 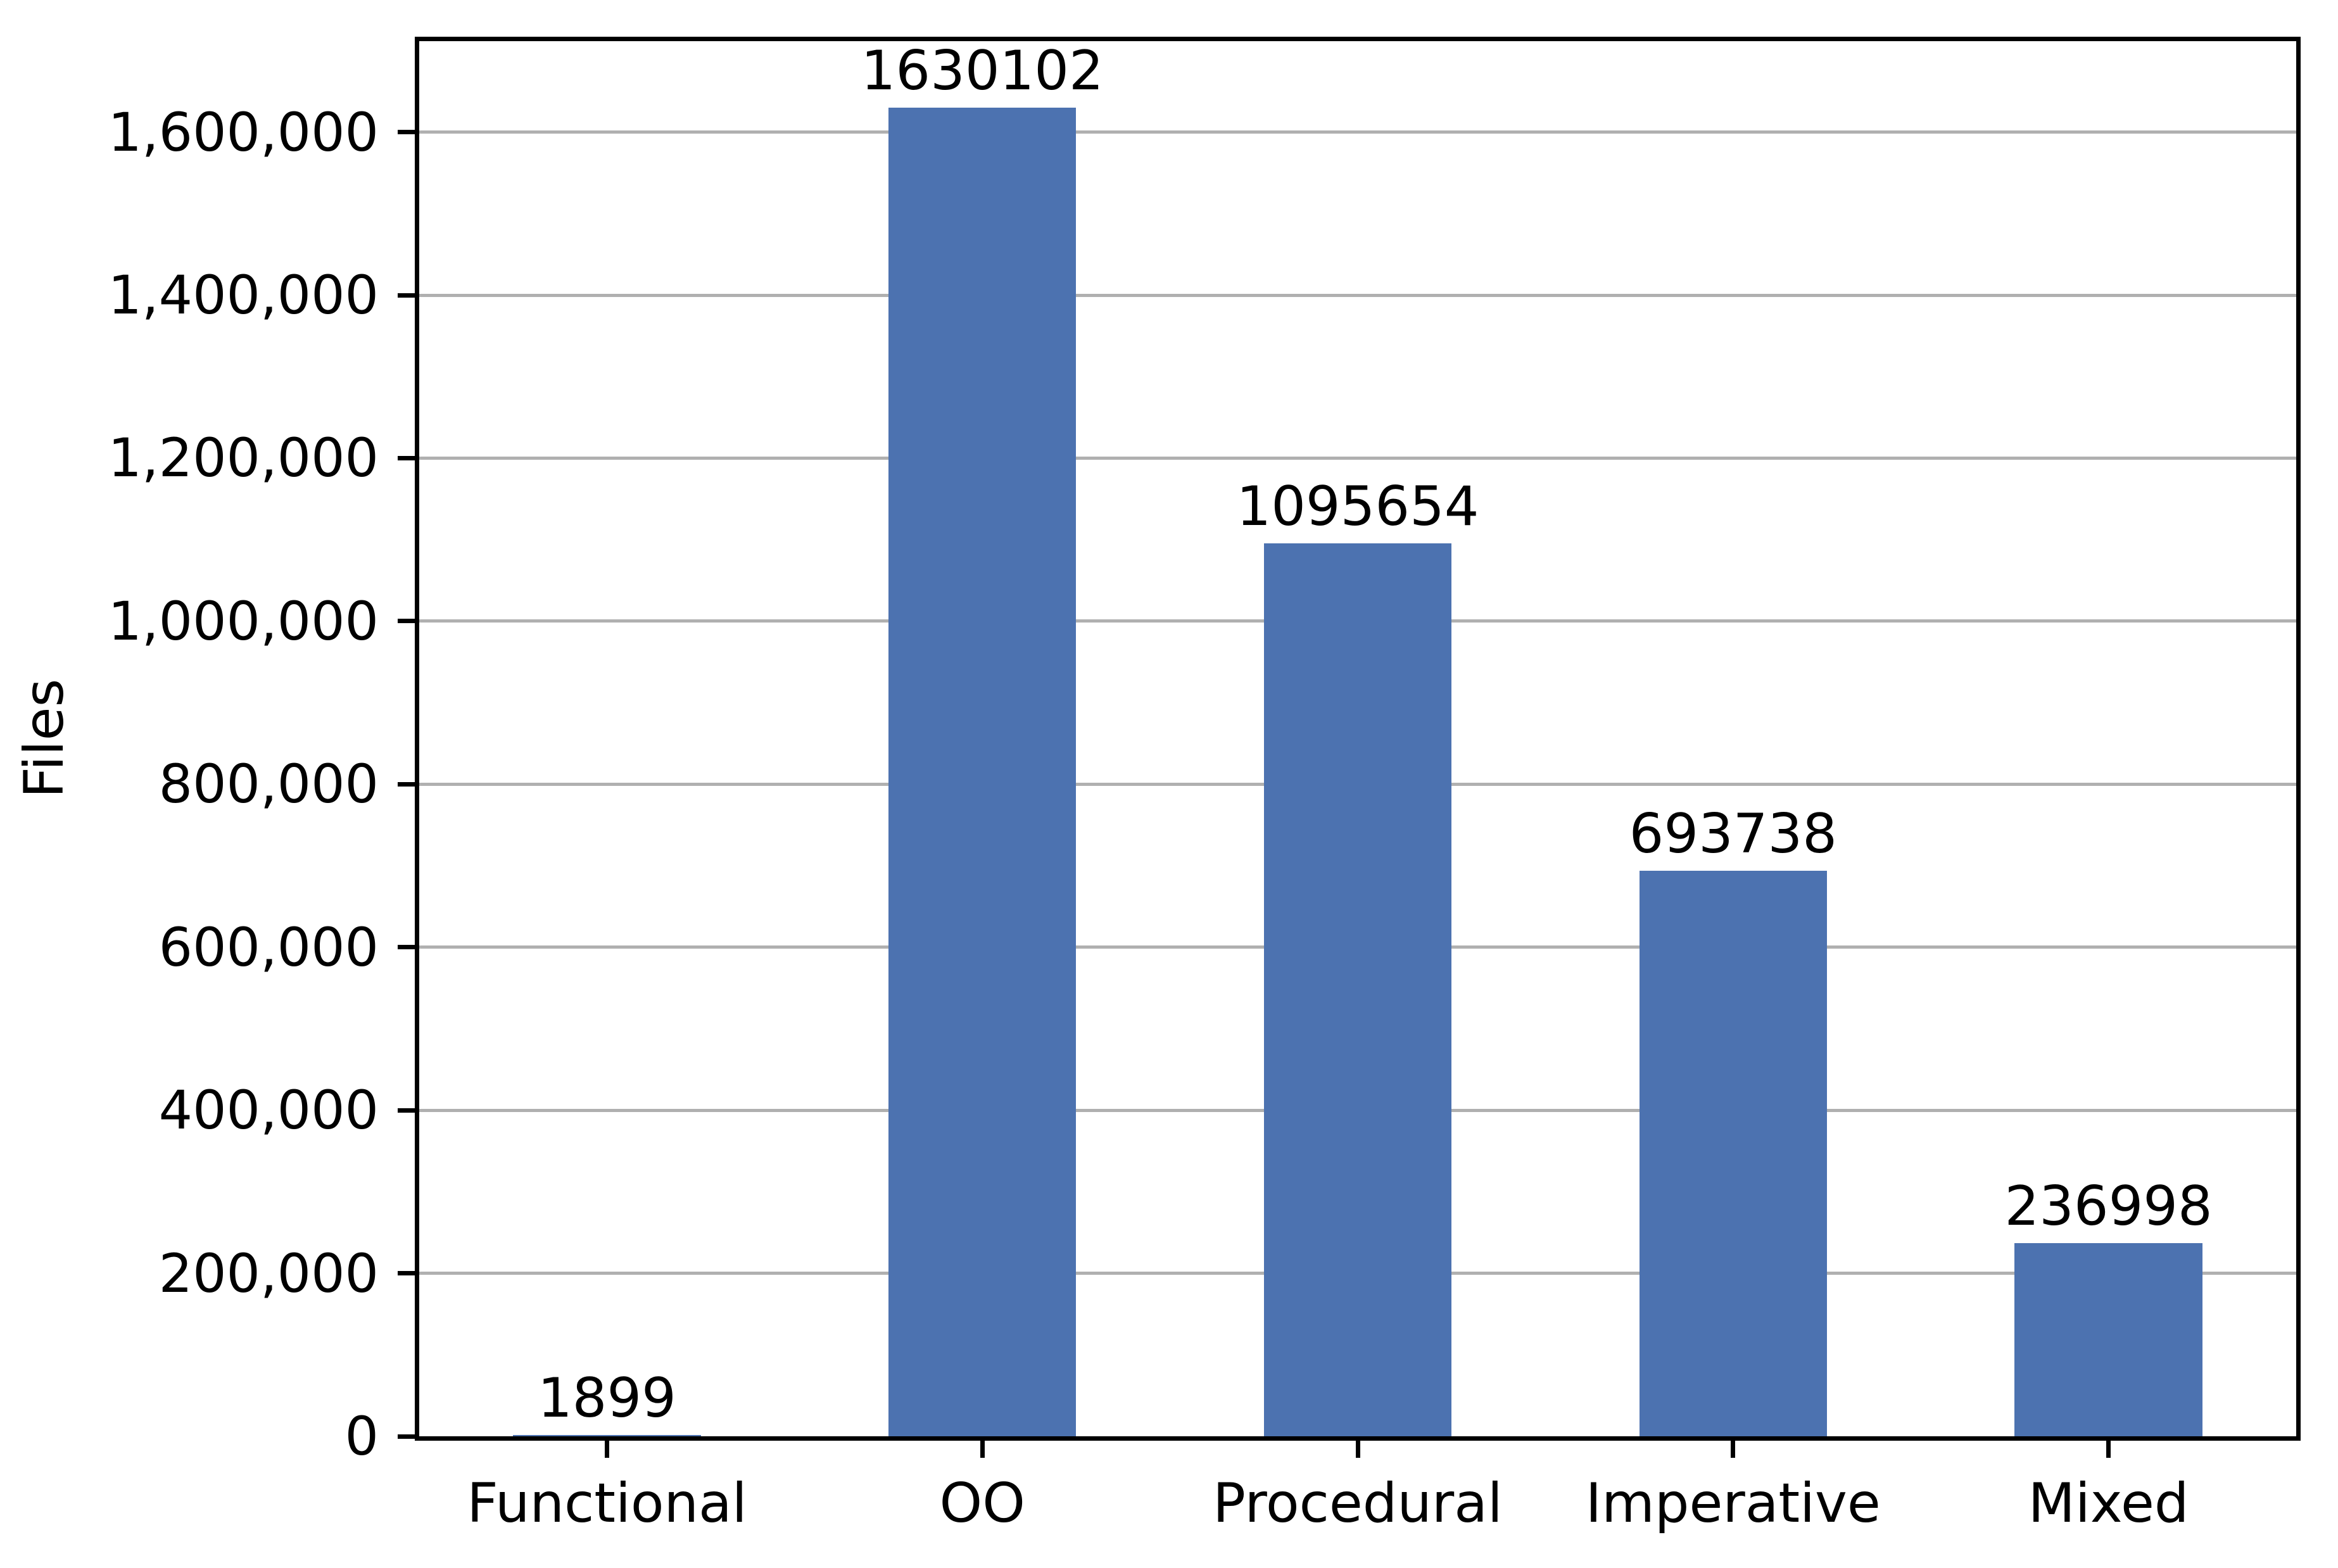 What do you see at coordinates (2108, 1206) in the screenshot?
I see `bar-value-label: 236998` at bounding box center [2108, 1206].